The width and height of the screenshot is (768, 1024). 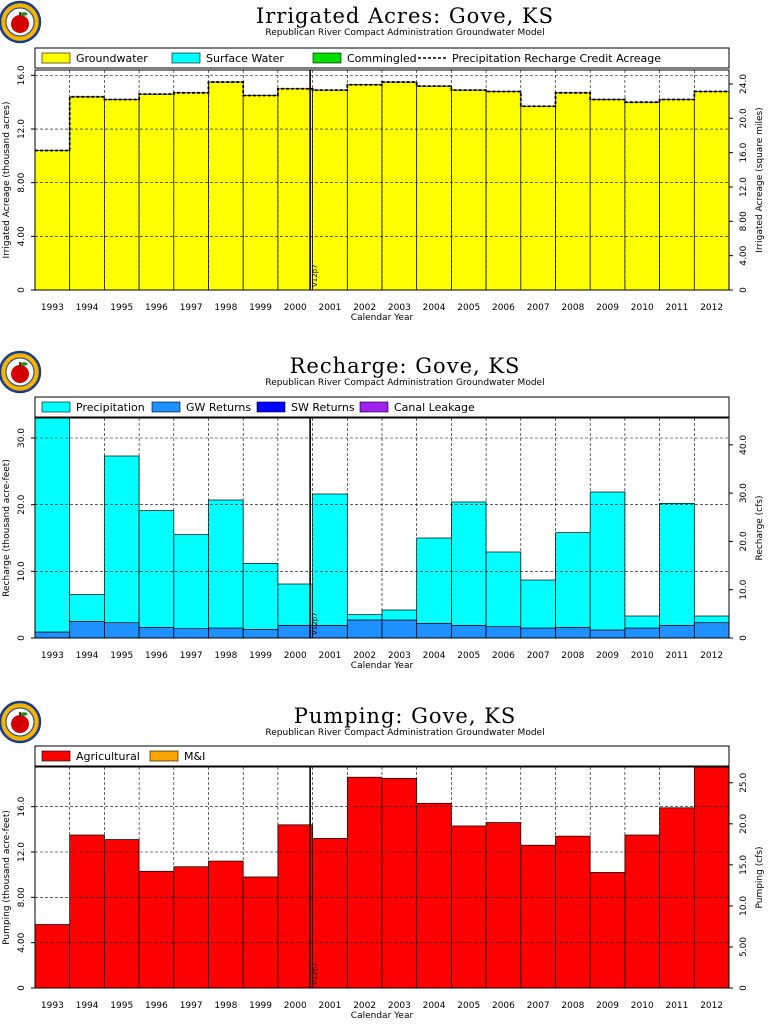 What do you see at coordinates (744, 947) in the screenshot?
I see `y2-tick-label: 5.00` at bounding box center [744, 947].